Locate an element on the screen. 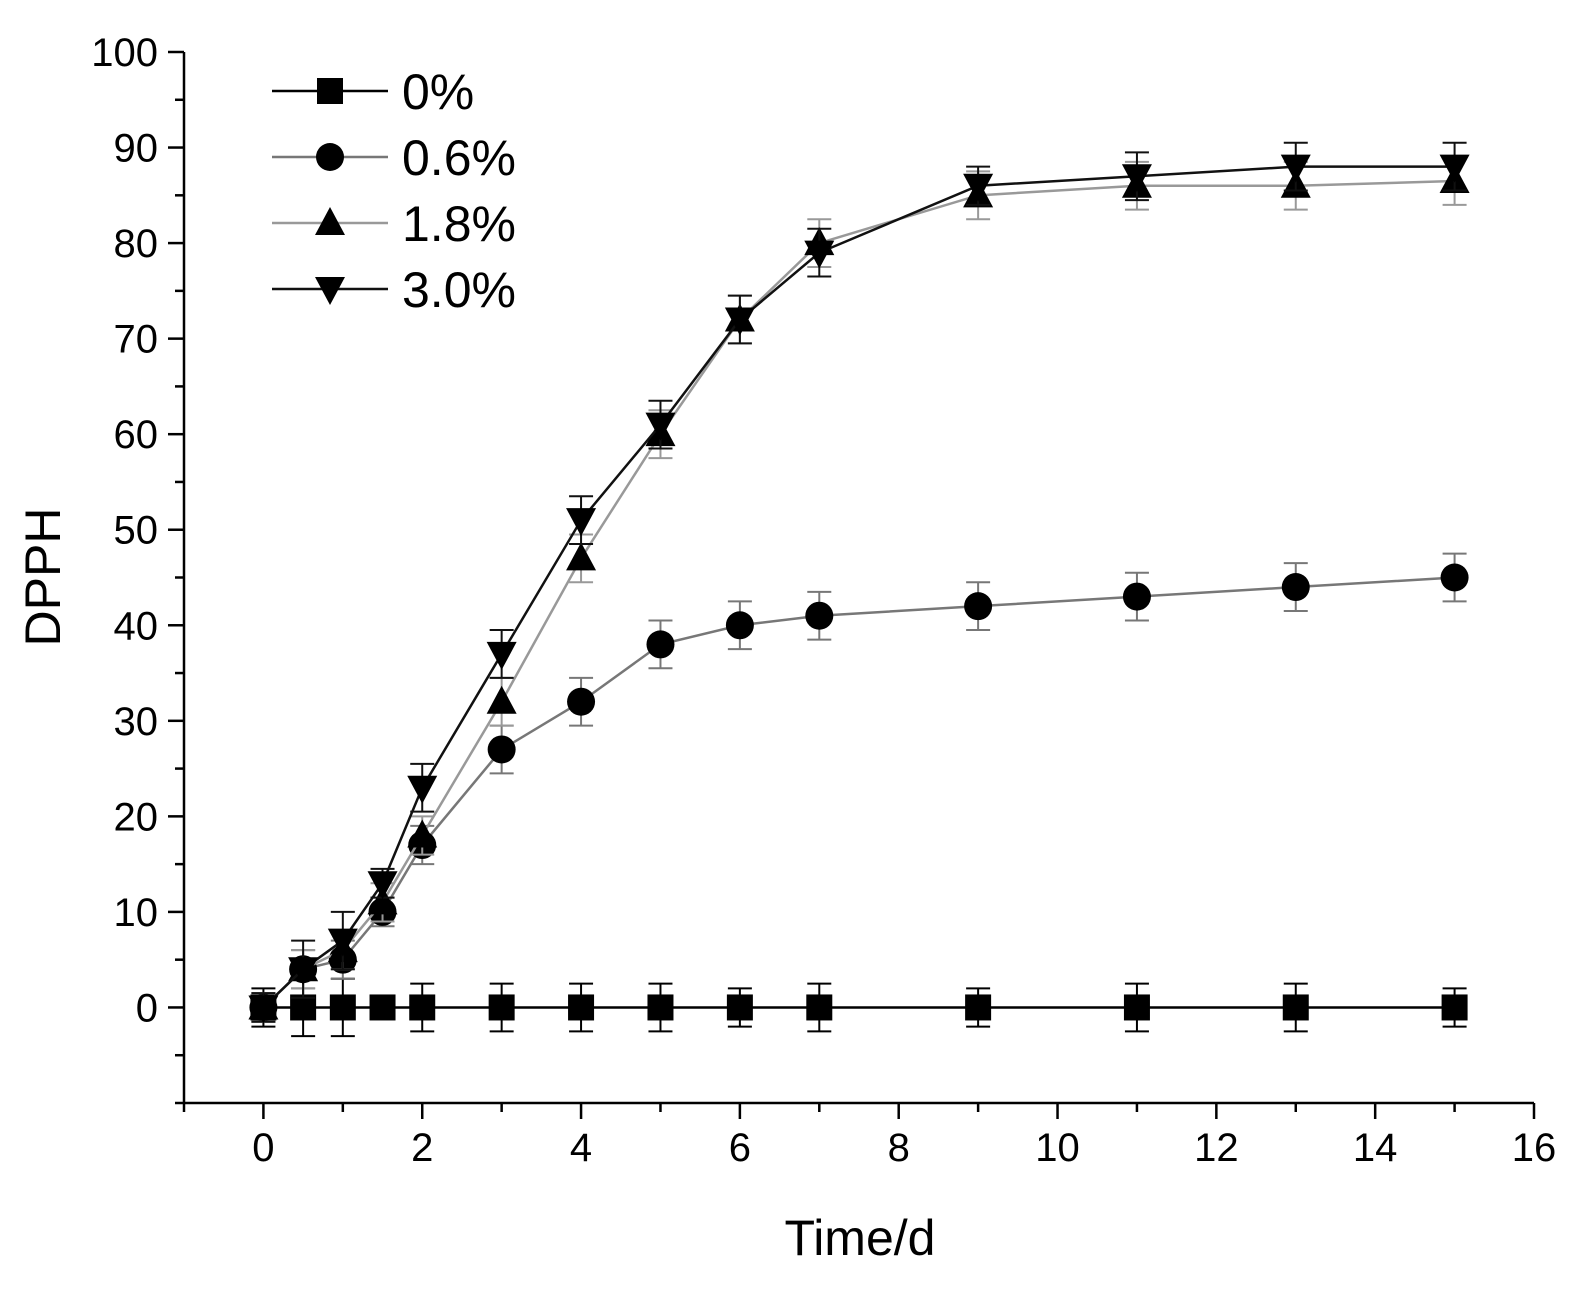  legend-entry-0.6%: 0.6% is located at coordinates (394, 158).